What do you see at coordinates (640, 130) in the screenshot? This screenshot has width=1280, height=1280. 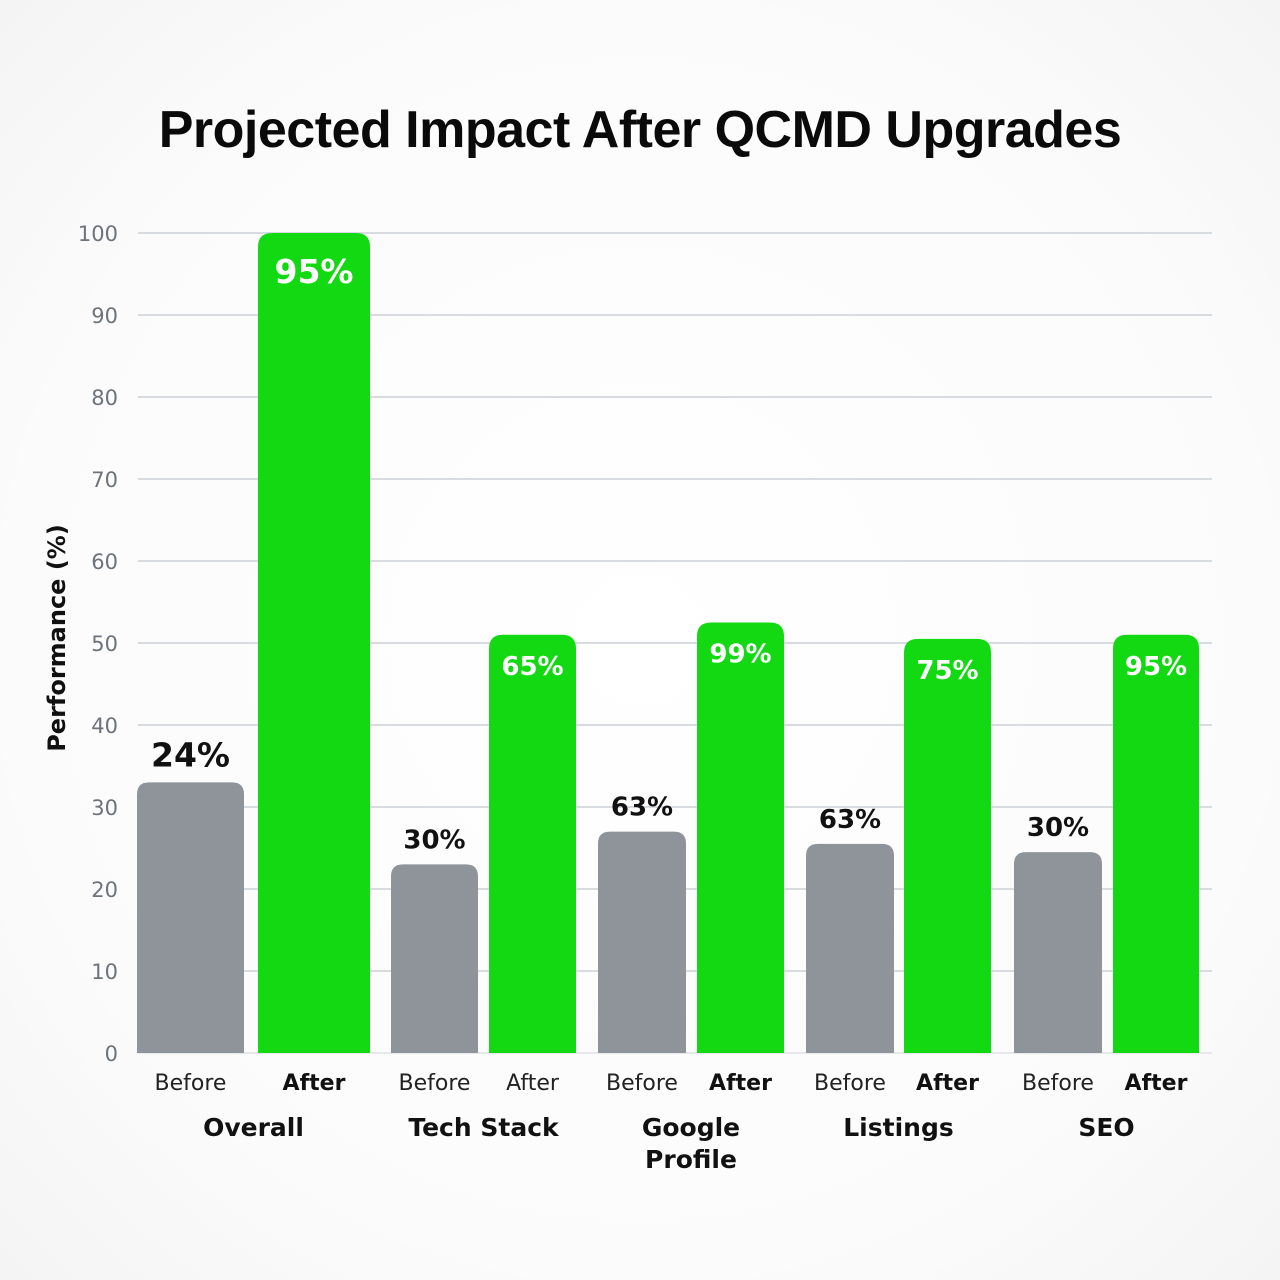 I see `chart-title: Projected Impact After QCMD Upgrades` at bounding box center [640, 130].